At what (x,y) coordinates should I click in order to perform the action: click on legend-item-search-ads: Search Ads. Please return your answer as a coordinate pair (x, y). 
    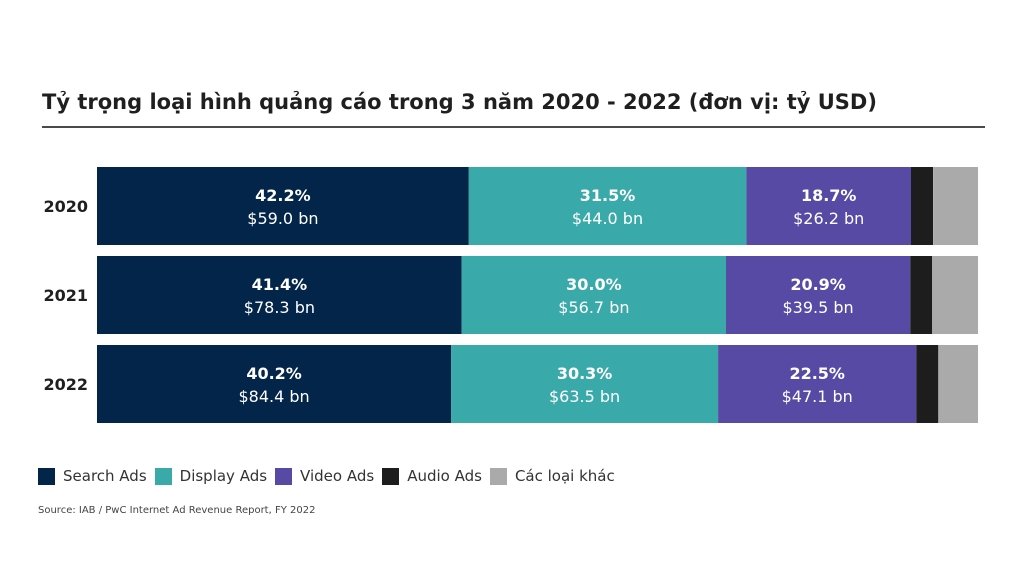
    Looking at the image, I should click on (92, 476).